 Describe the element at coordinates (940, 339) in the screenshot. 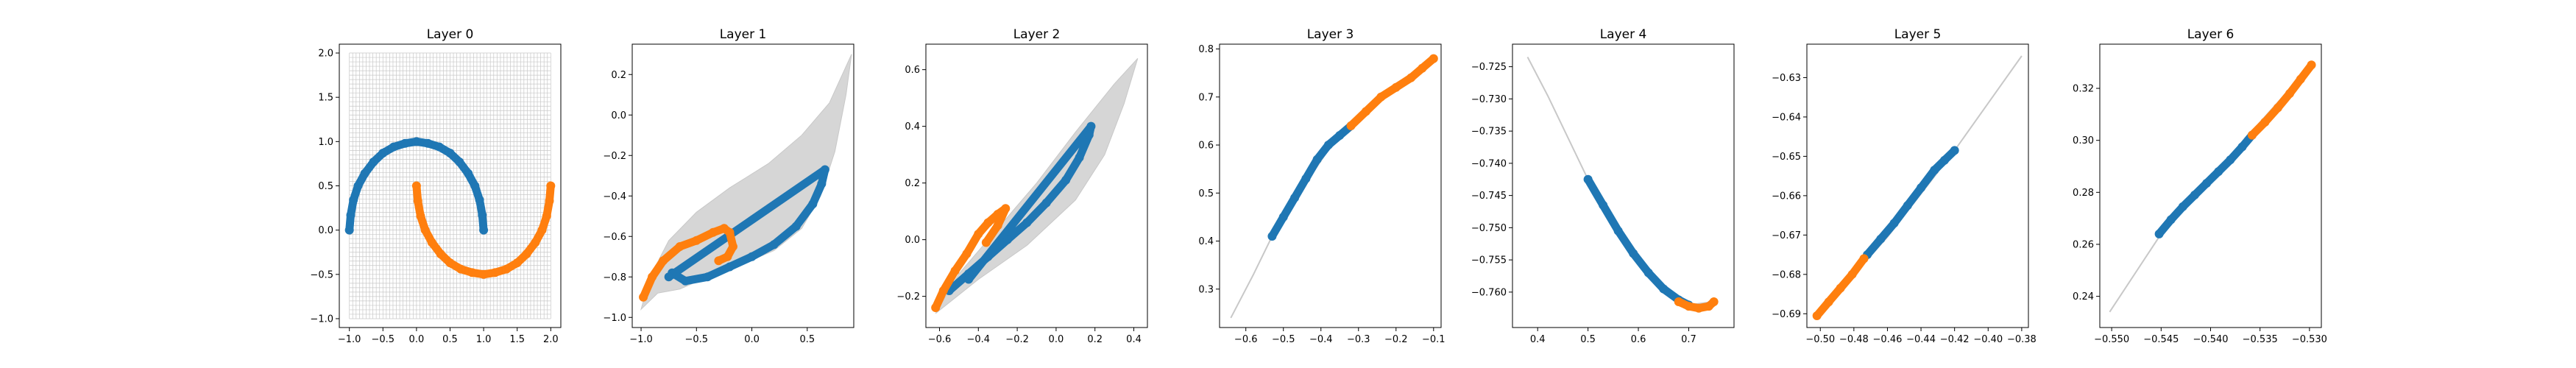

I see `x-tick-label: −0.6` at that location.